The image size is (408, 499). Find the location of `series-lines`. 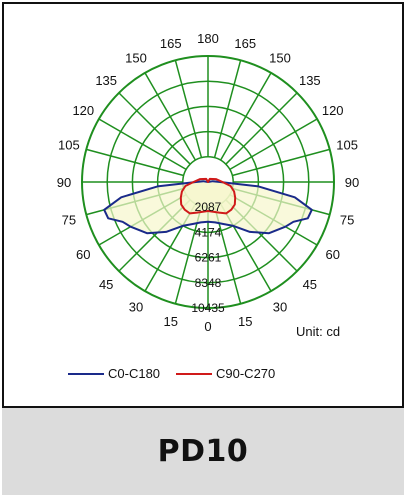

series-lines is located at coordinates (208, 206).